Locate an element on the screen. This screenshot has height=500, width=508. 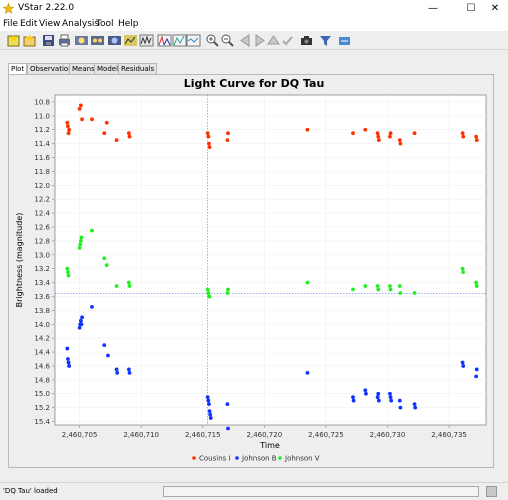
check-icon is located at coordinates (287, 40).